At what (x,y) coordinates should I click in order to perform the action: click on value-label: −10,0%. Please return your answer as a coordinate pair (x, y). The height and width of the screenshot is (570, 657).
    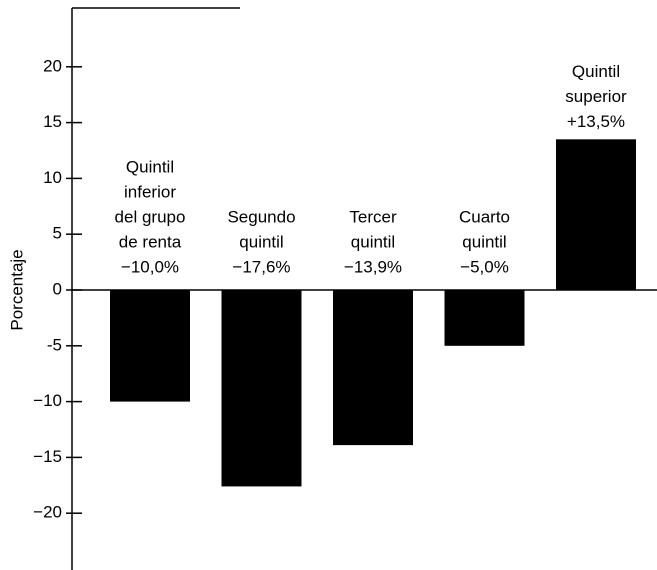
    Looking at the image, I should click on (150, 266).